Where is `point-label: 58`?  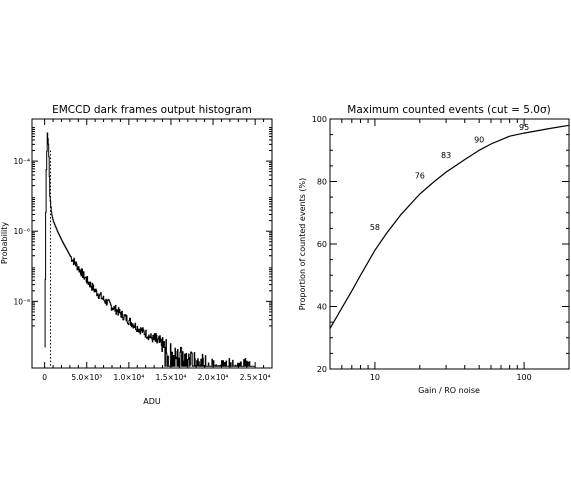
point-label: 58 is located at coordinates (375, 227).